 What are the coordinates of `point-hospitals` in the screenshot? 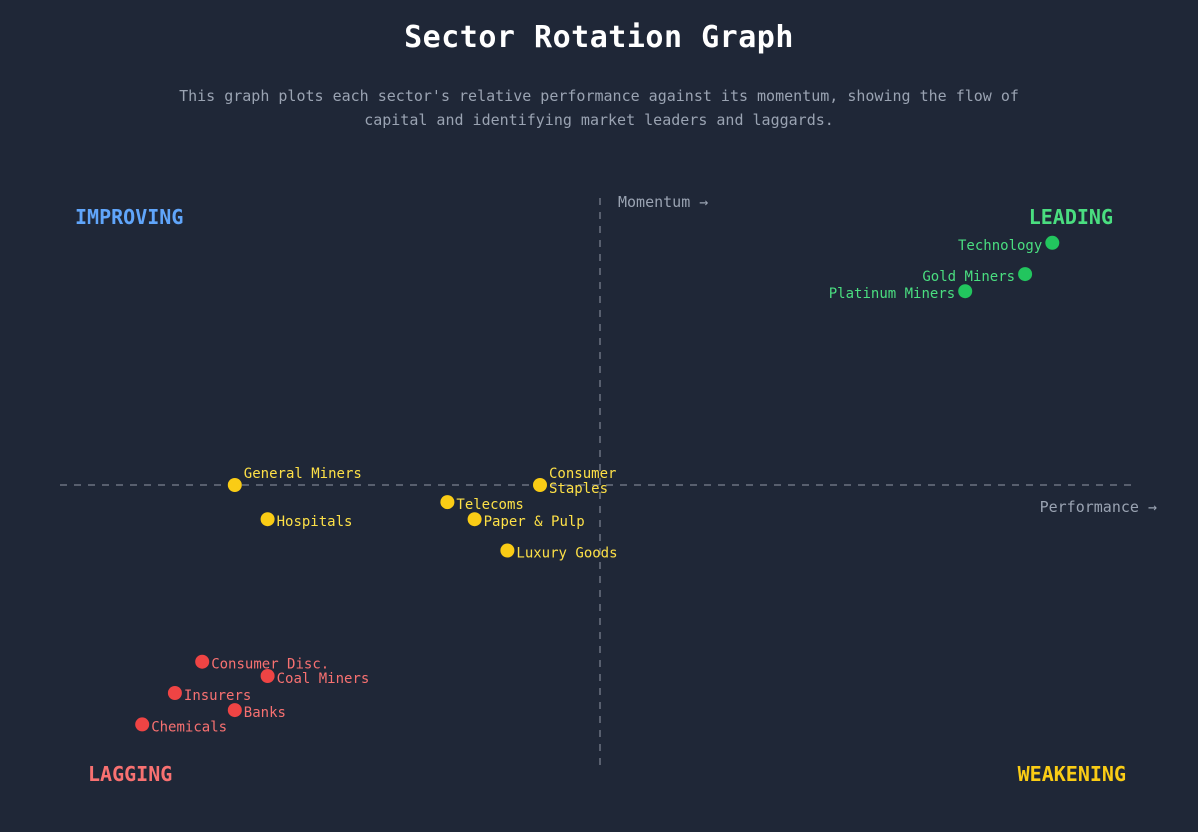 It's located at (267, 519).